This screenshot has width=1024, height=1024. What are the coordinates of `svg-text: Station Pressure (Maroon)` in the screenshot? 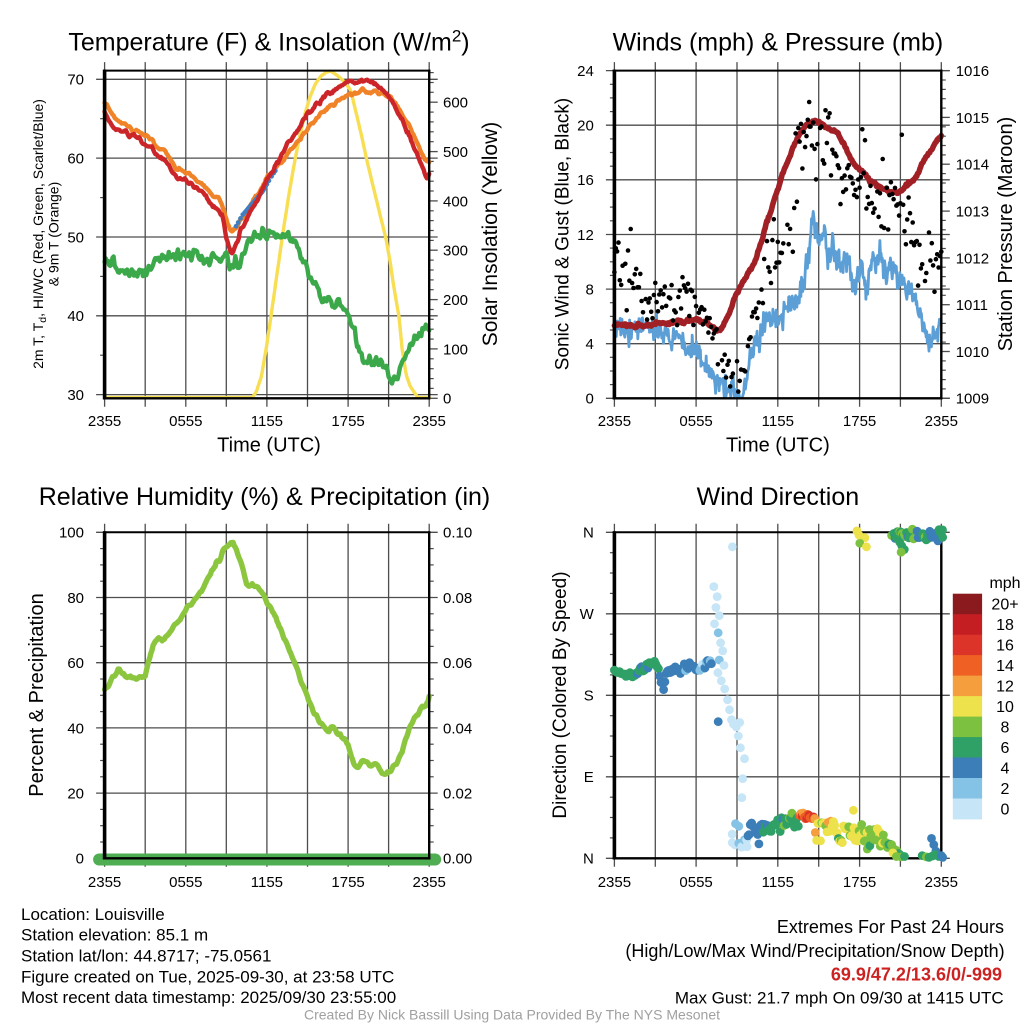 It's located at (1006, 234).